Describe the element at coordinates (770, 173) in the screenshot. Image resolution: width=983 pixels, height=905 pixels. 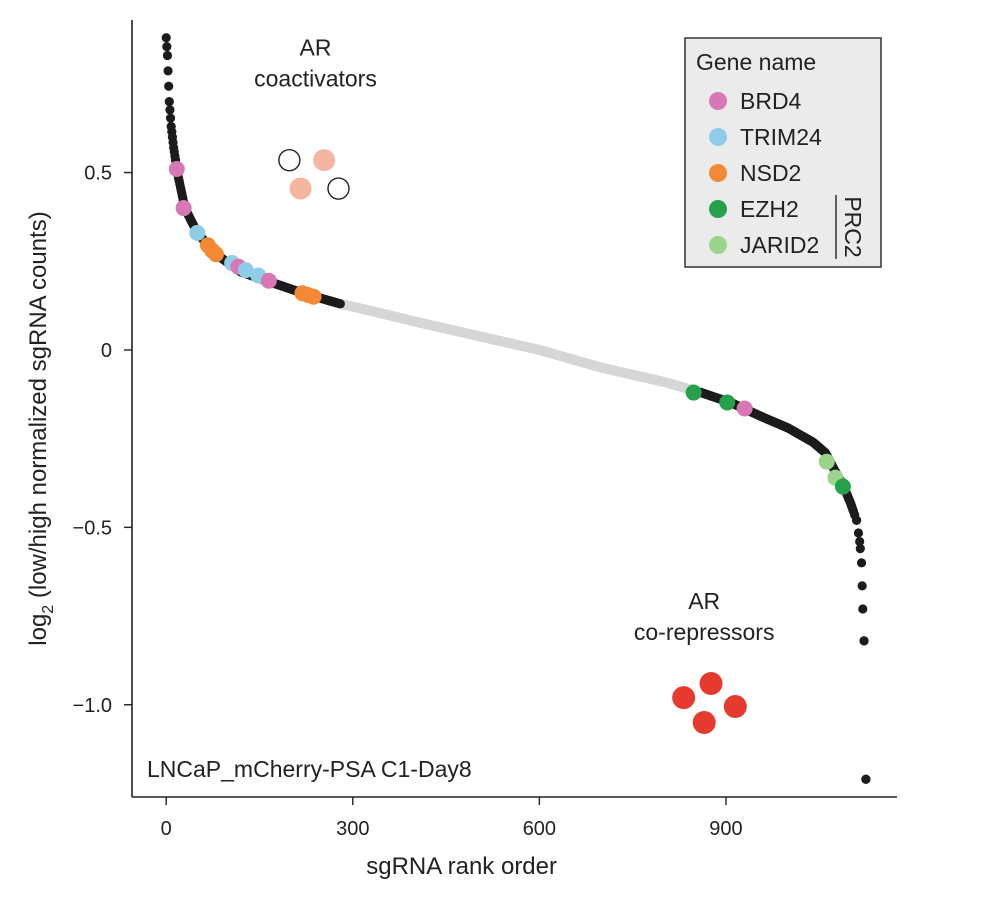
I see `legend-label-nsd2: NSD2` at that location.